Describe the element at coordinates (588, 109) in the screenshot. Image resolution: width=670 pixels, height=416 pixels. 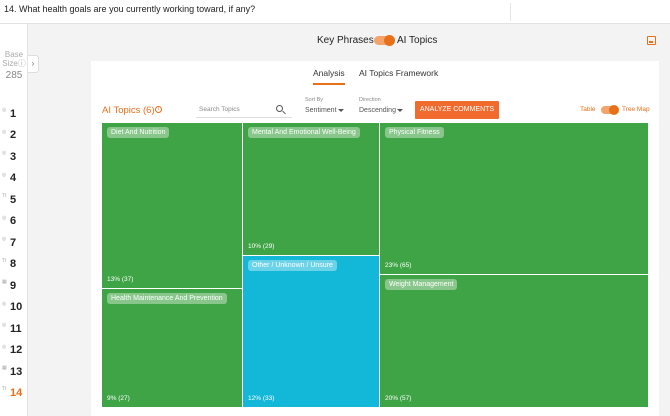
I see `table-view-label: Table` at that location.